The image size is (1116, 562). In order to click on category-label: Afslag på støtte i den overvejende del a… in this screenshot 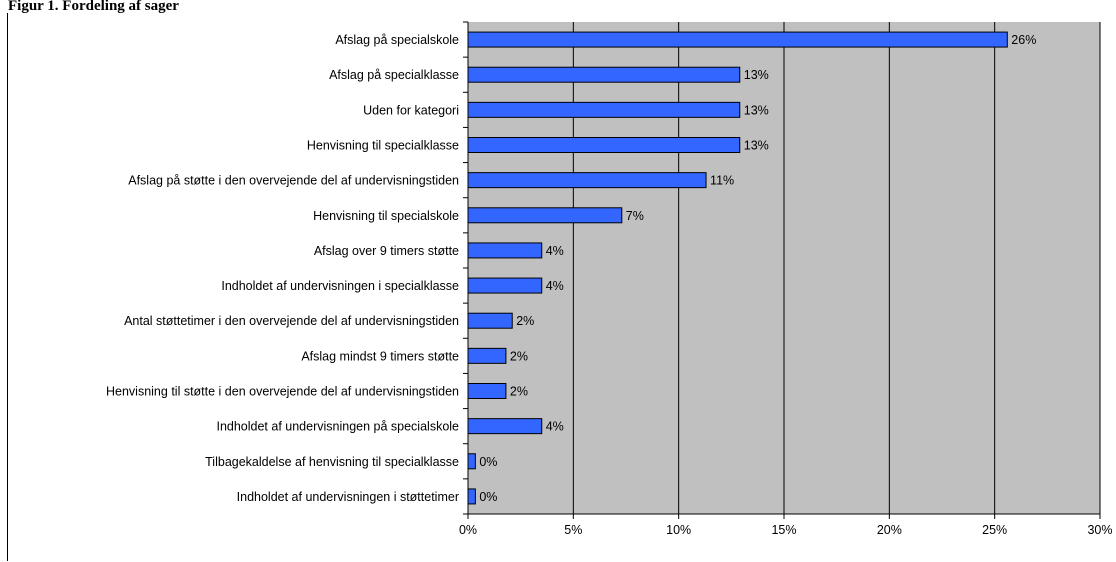, I will do `click(293, 181)`.